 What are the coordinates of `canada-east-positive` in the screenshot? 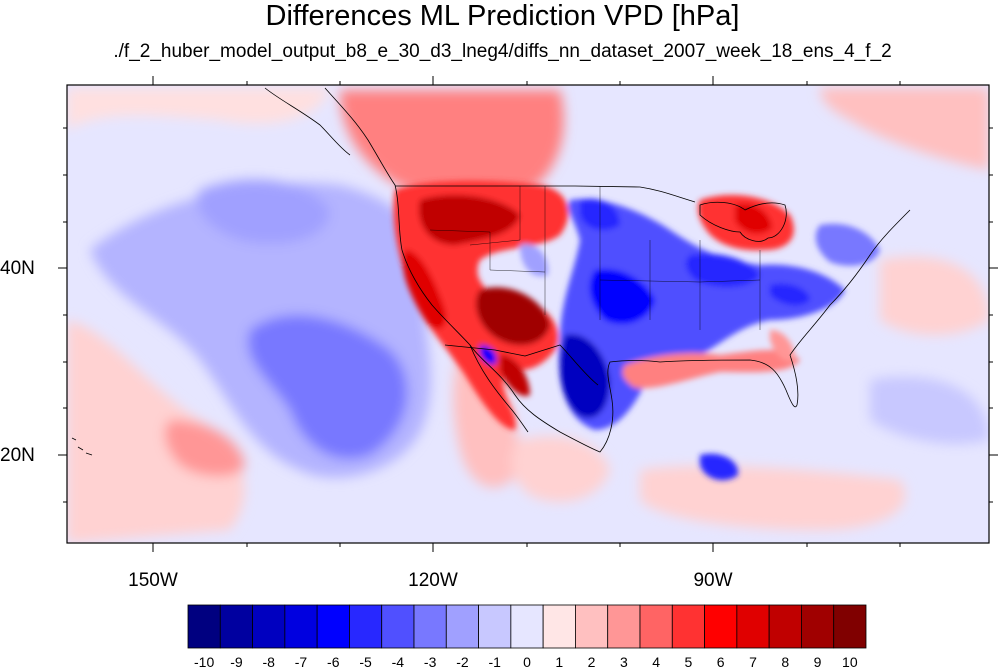 It's located at (904, 129).